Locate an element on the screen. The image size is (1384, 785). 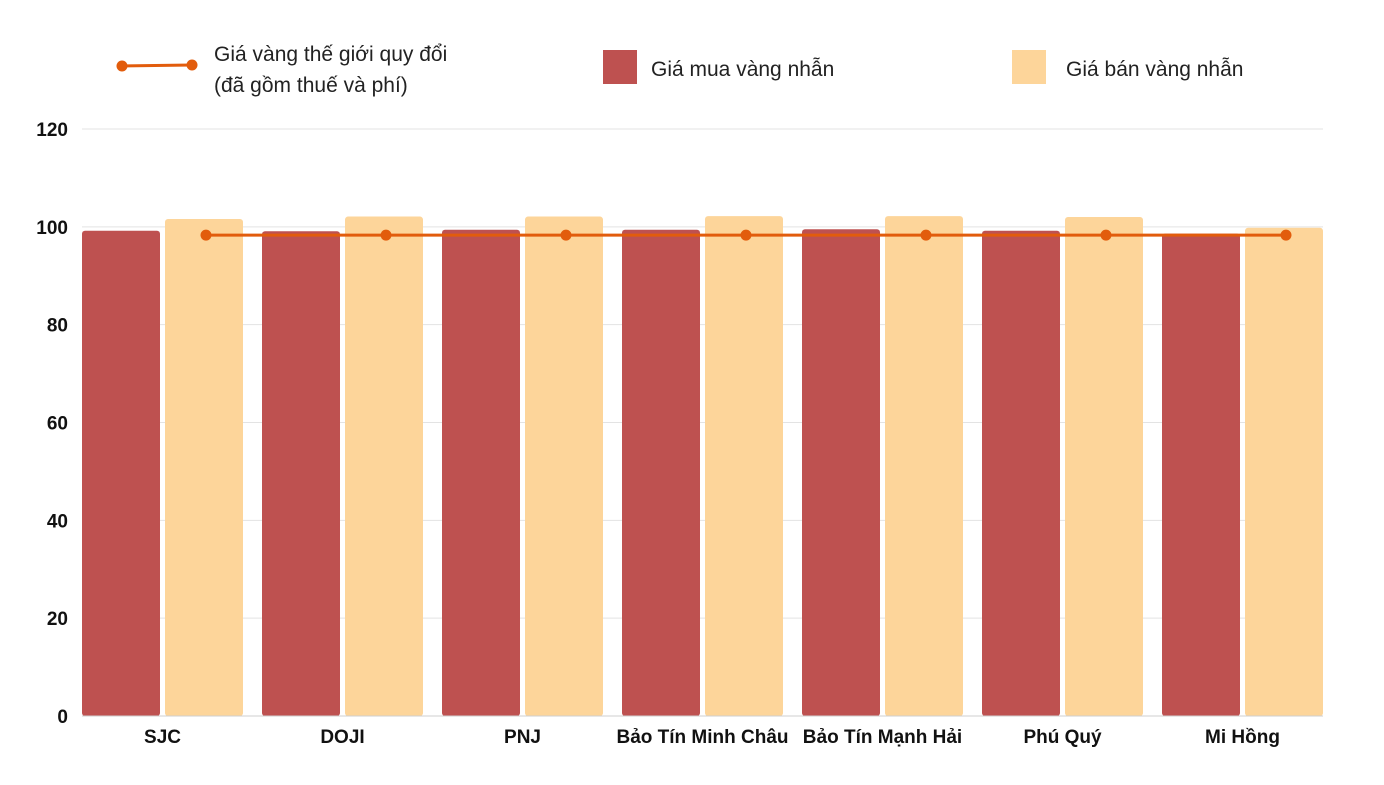
y-tick-label: 60 is located at coordinates (57, 424).